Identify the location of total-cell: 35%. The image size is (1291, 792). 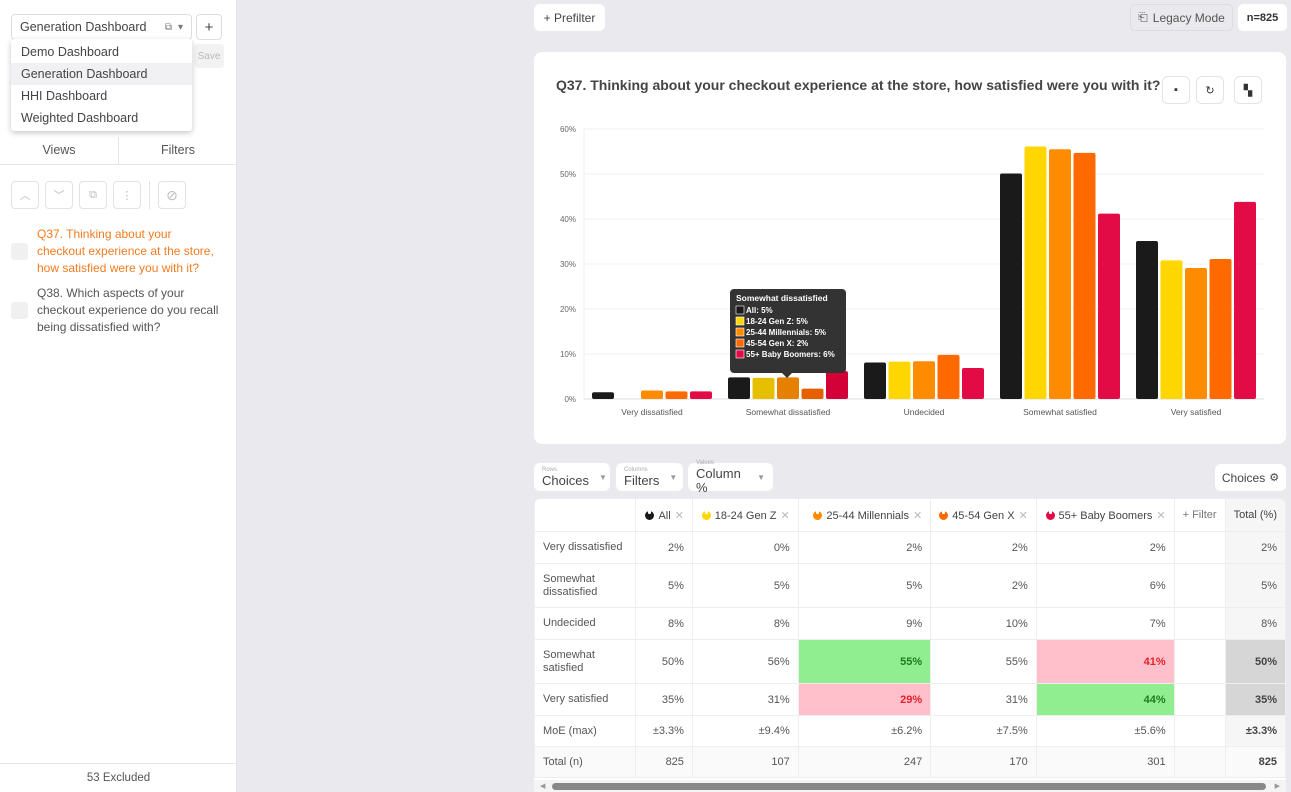
(1255, 699).